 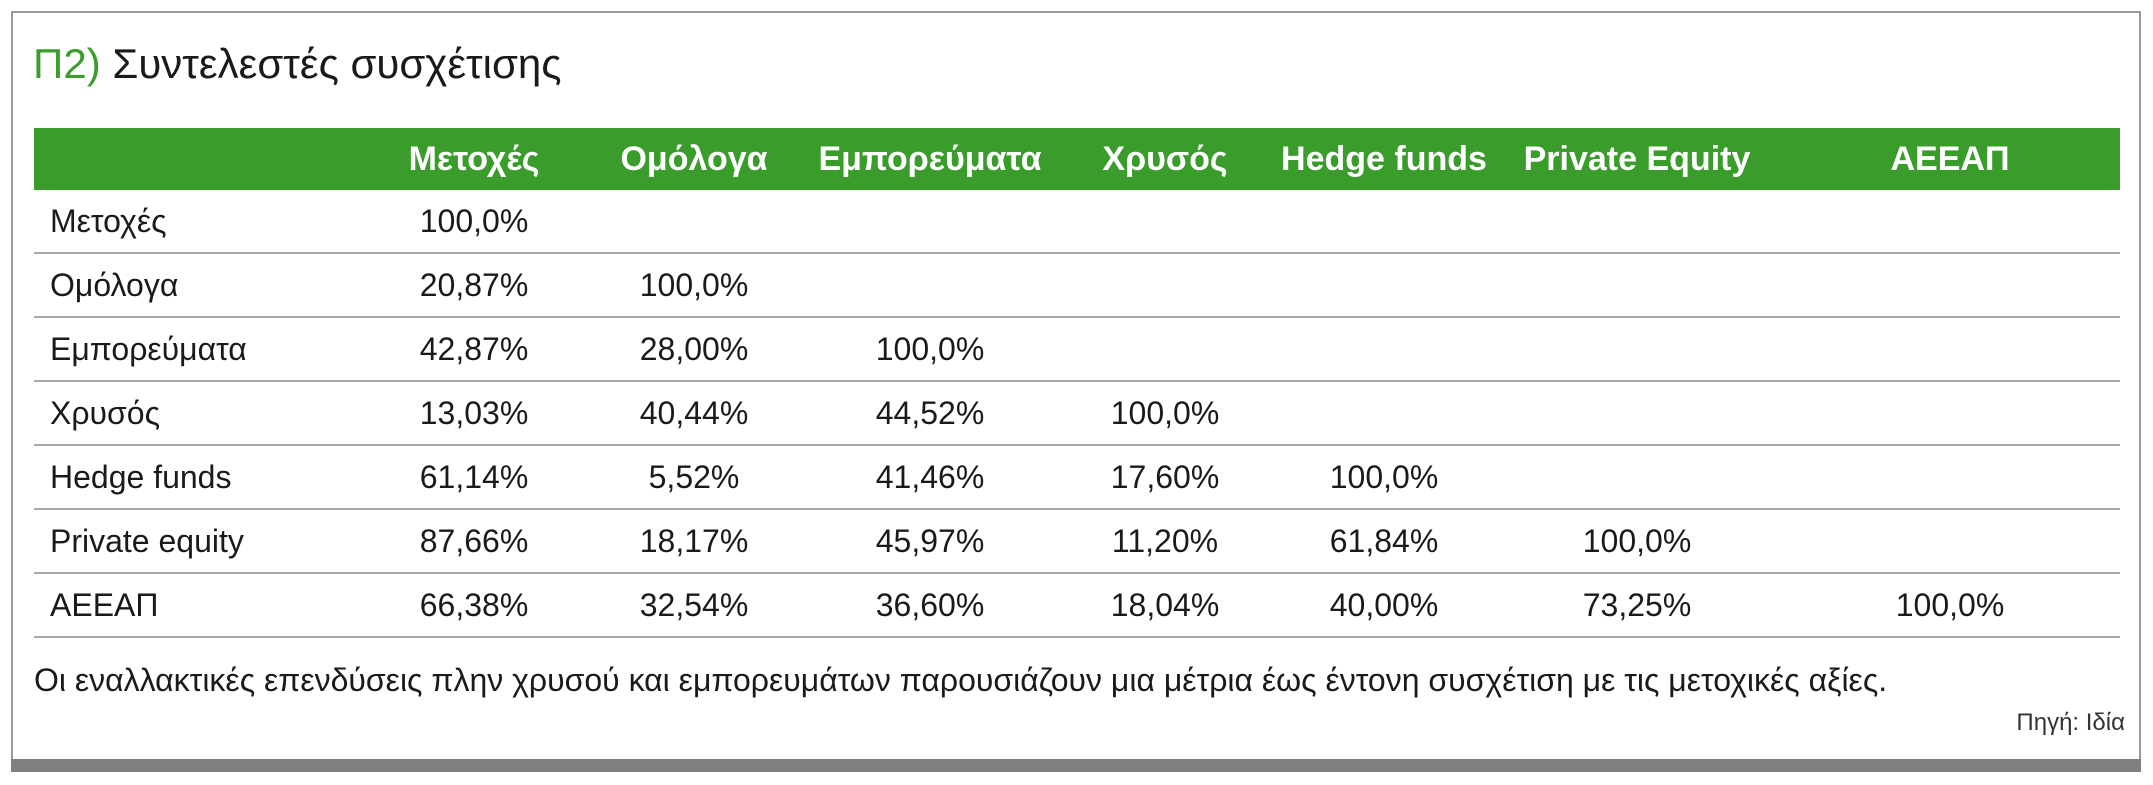 I want to click on table-cell: 61,14%, so click(x=474, y=477).